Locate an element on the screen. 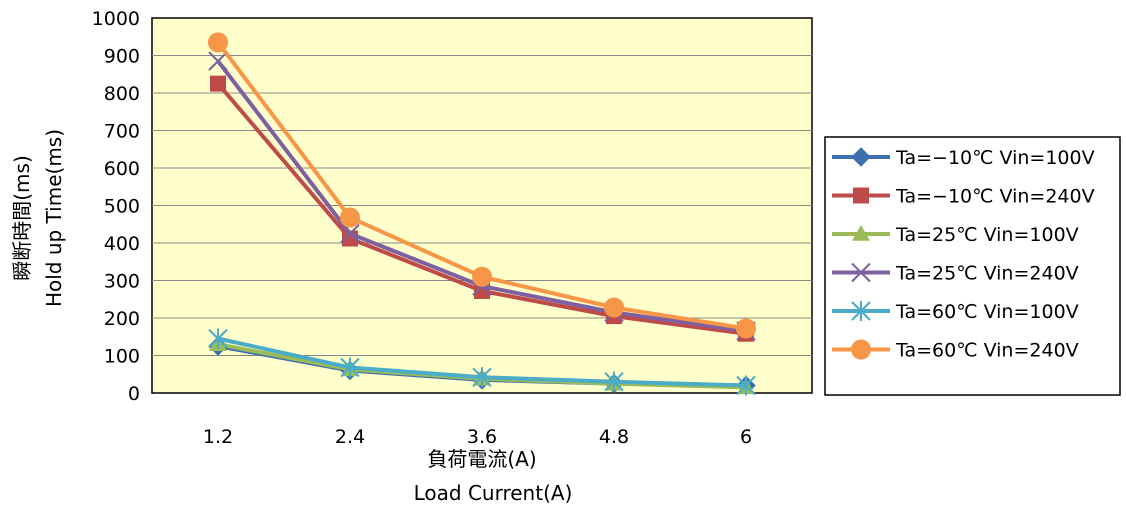 The height and width of the screenshot is (508, 1126). y-tick-label: 0 is located at coordinates (134, 394).